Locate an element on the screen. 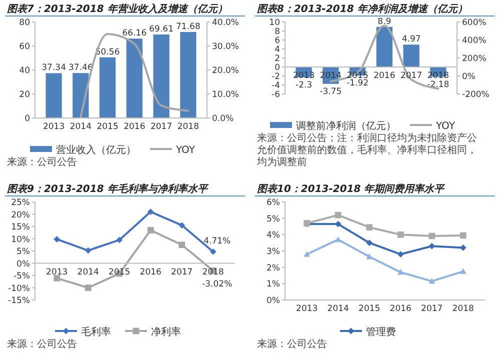 The width and height of the screenshot is (500, 362). data-label: 37.34 is located at coordinates (54, 68).